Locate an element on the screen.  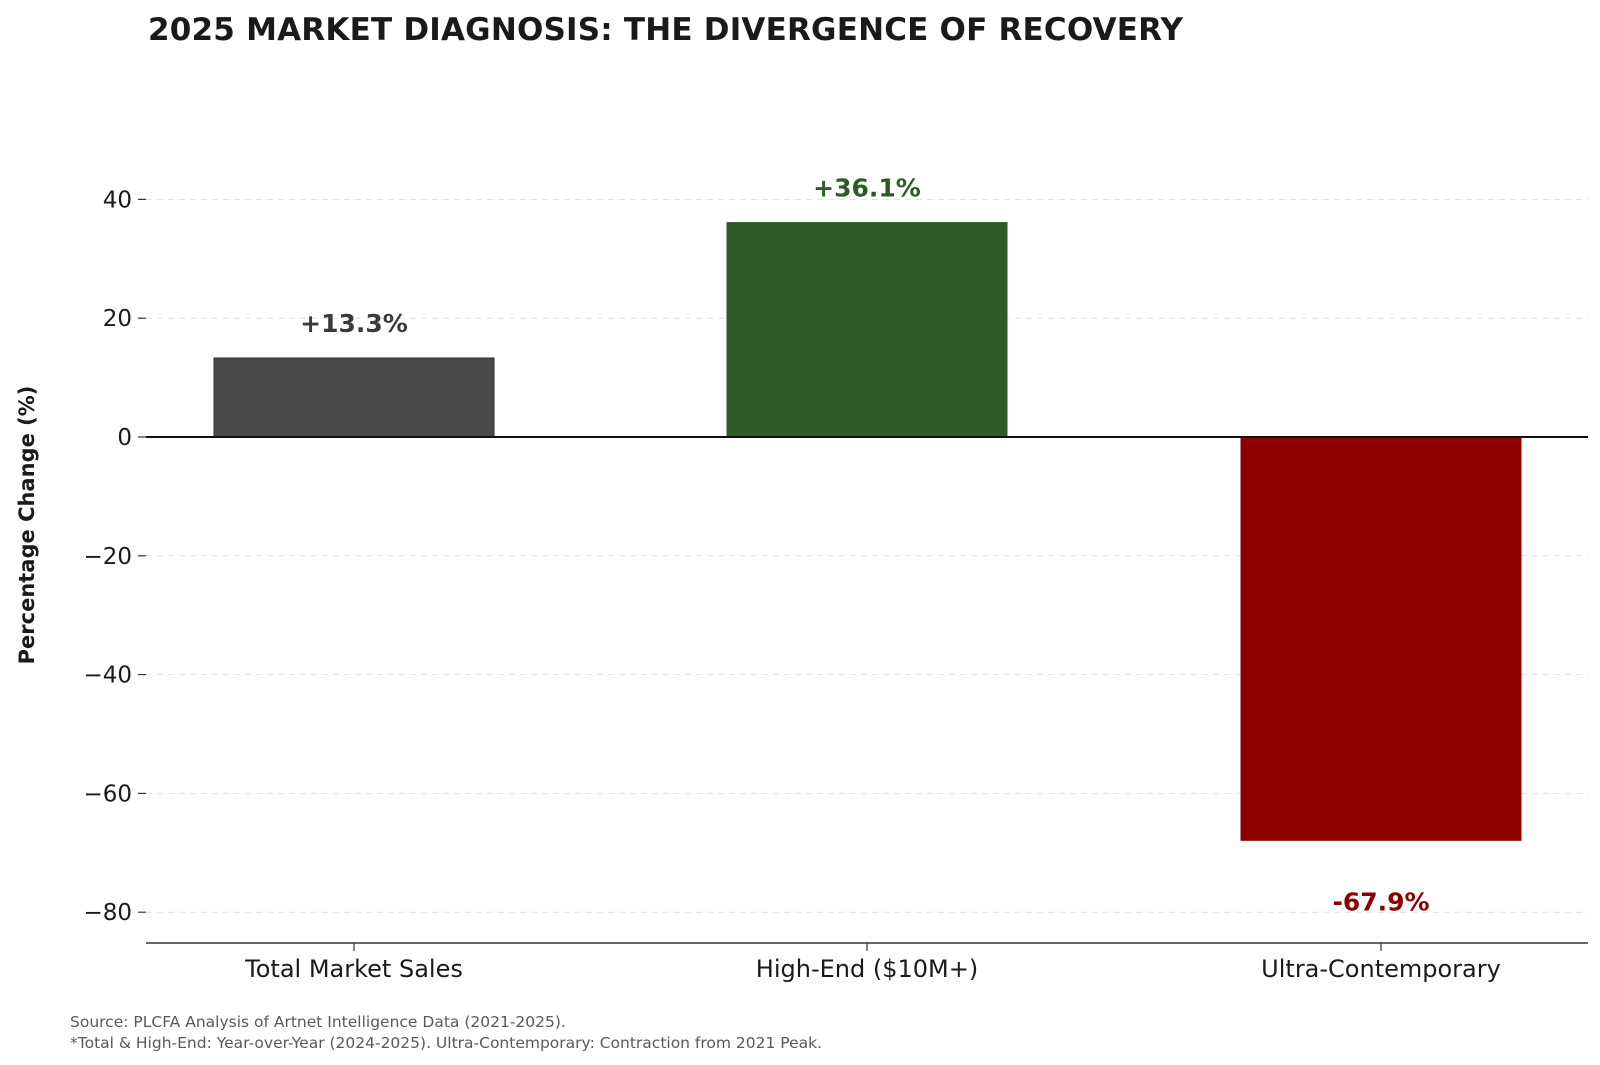
x-tick-label: High-End ($10M+) is located at coordinates (867, 969).